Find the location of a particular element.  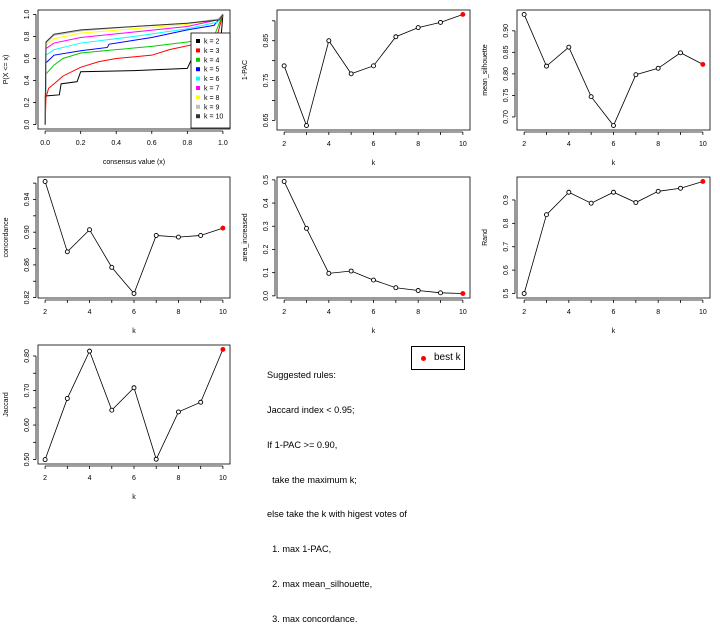

y-tick-label: 0.75 is located at coordinates (506, 95).